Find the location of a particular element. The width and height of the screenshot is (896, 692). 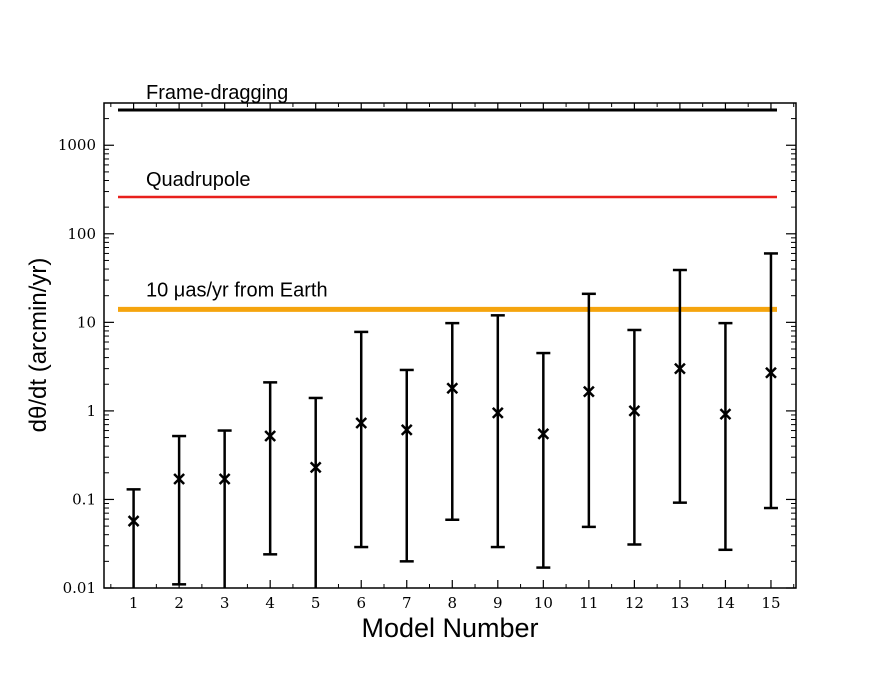

y-tick-label: 10 is located at coordinates (86, 322).